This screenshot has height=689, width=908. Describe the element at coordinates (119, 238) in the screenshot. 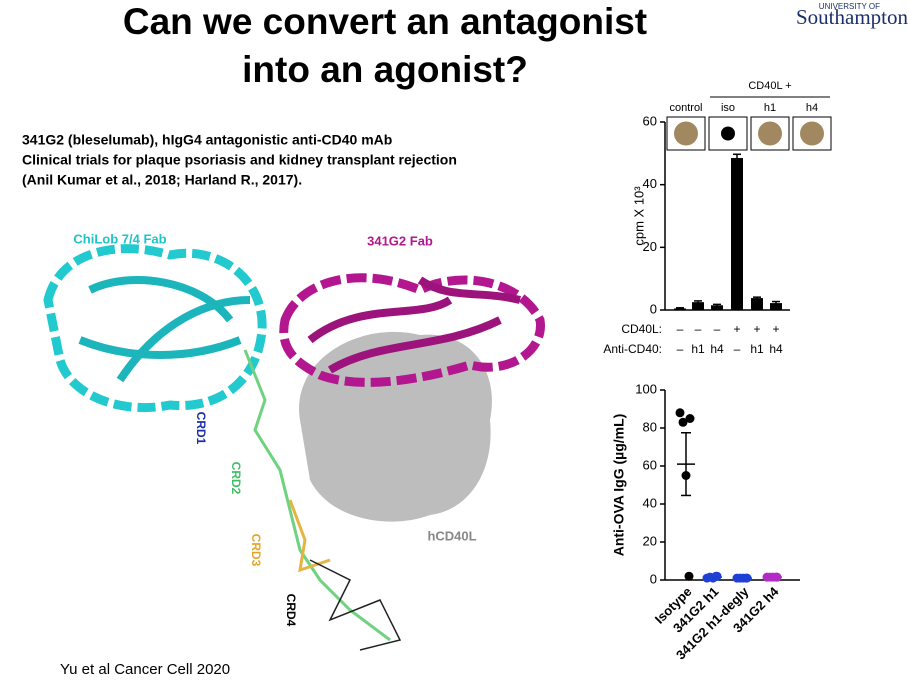

I see `structure-label: ChiLob 7/4 Fab` at that location.